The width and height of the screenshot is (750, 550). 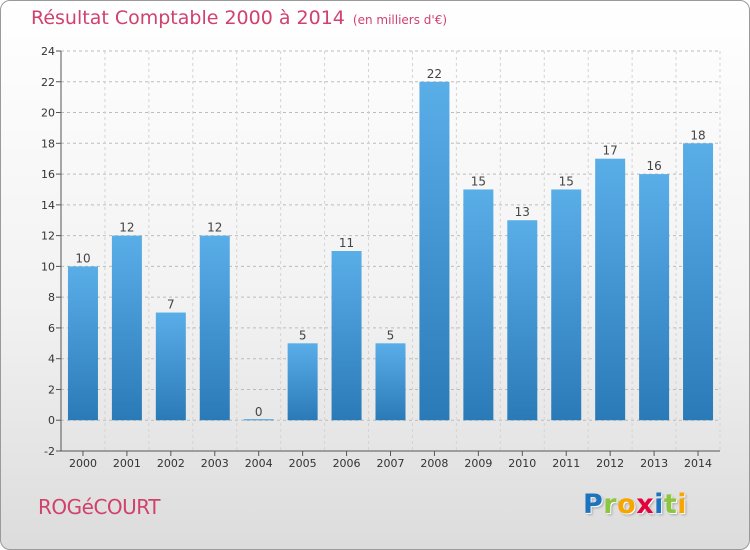 I want to click on bar-value-label: 11, so click(x=346, y=243).